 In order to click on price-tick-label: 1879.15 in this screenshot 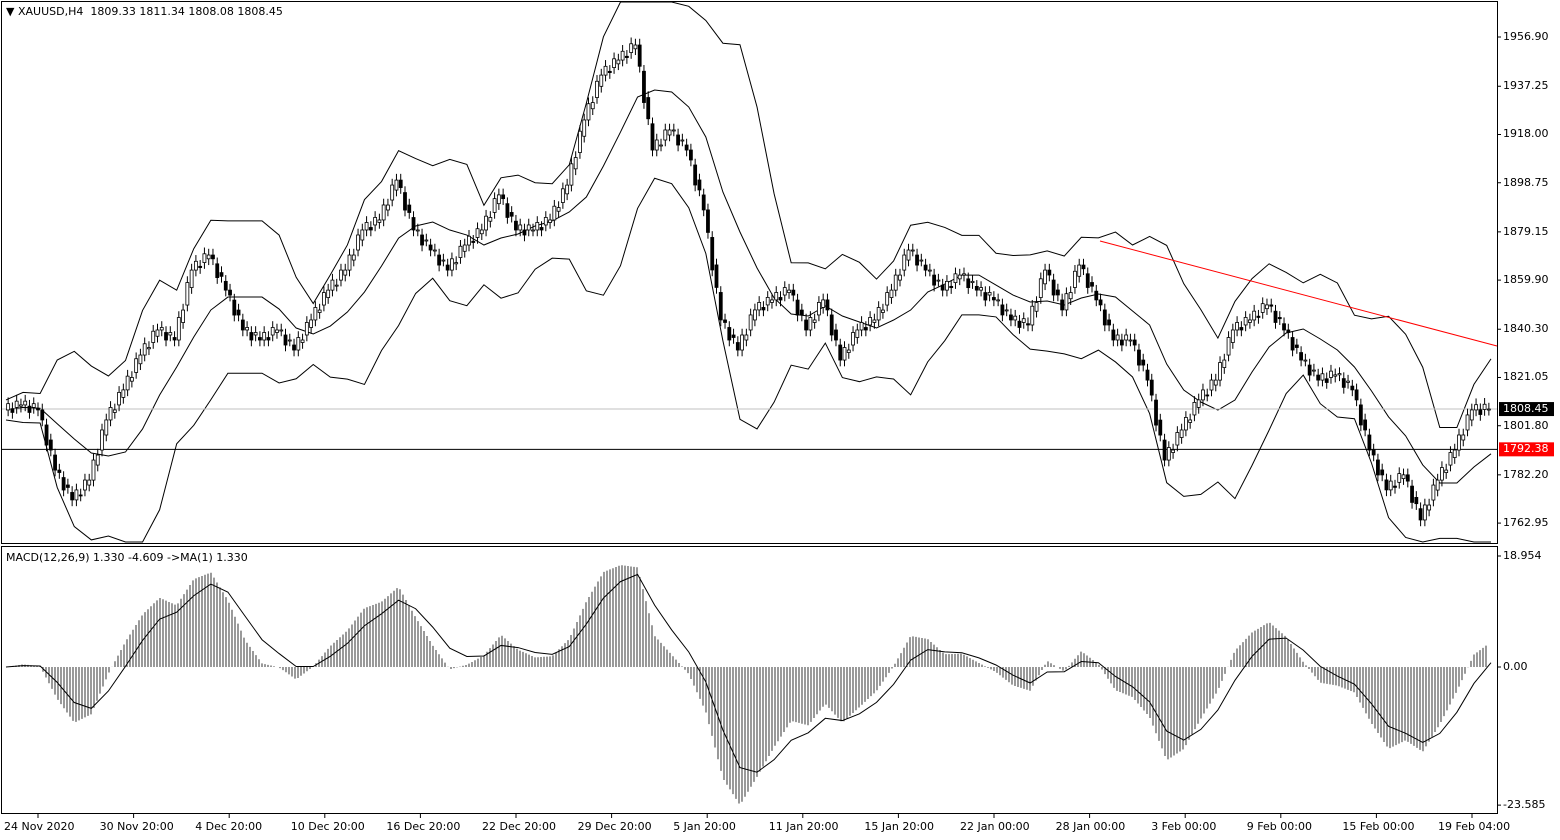, I will do `click(1526, 231)`.